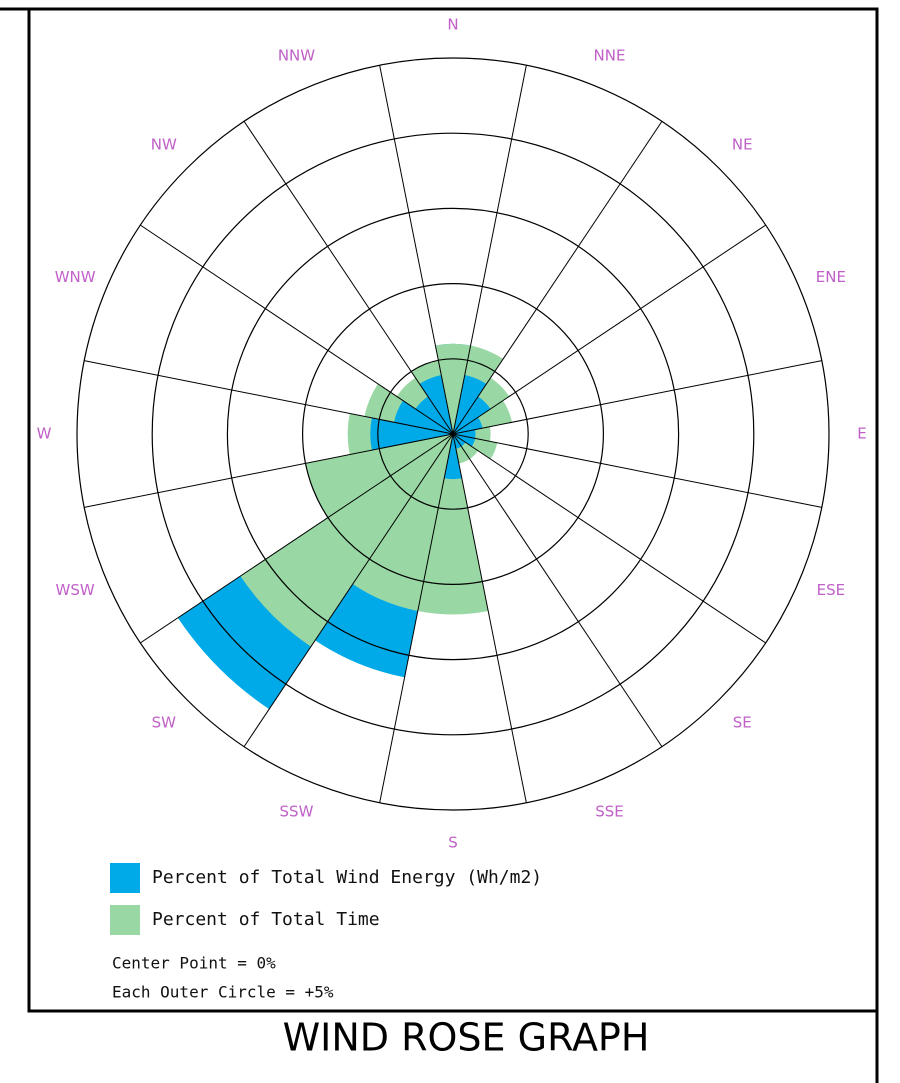  Describe the element at coordinates (75, 277) in the screenshot. I see `direction-label: WNW` at that location.